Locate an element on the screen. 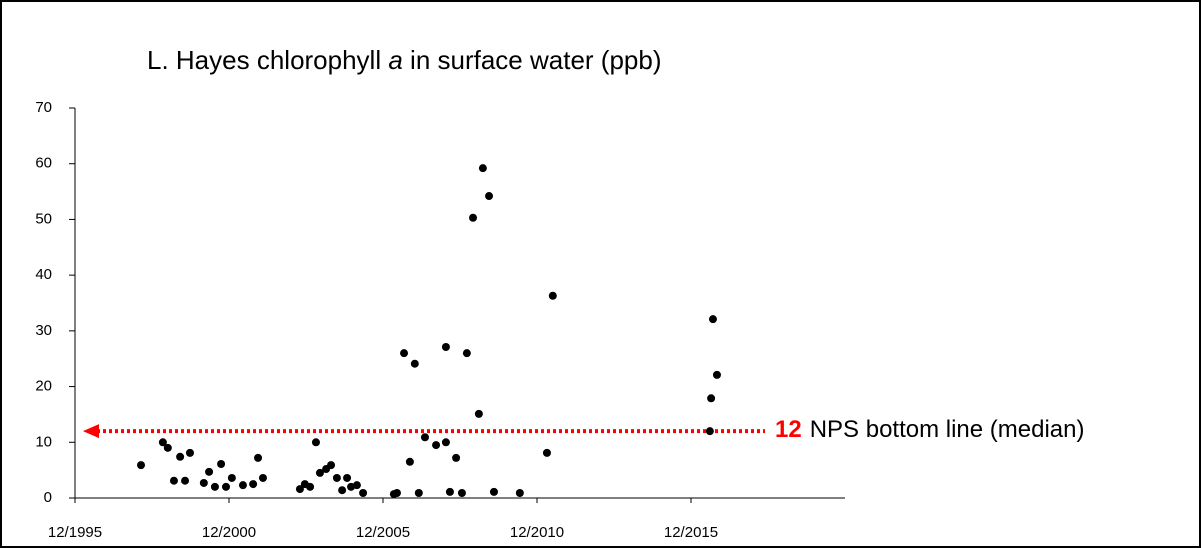 The width and height of the screenshot is (1201, 548). x-tick-label: 12/2000 is located at coordinates (229, 532).